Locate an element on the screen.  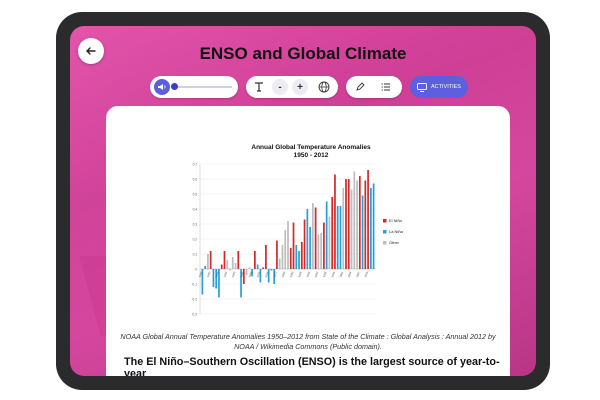
x-tick-label: 1983 is located at coordinates (292, 273).